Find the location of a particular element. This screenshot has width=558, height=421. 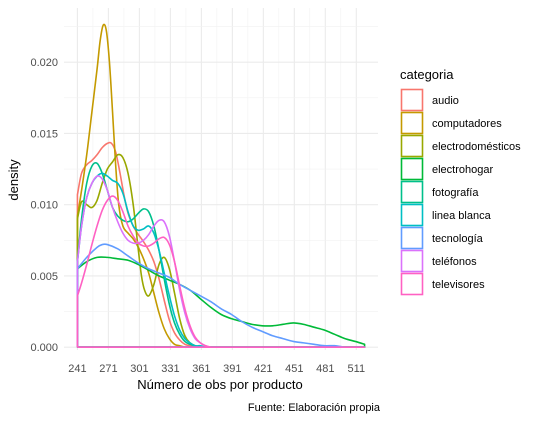

legend-label: electrohogar is located at coordinates (462, 170).